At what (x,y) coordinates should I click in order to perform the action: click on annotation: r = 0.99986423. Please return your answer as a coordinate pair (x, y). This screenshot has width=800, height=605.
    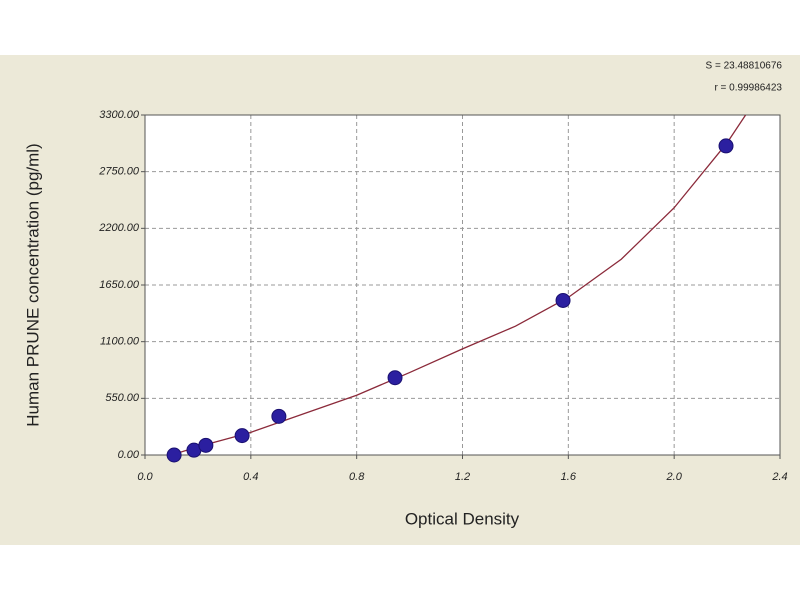
    Looking at the image, I should click on (748, 88).